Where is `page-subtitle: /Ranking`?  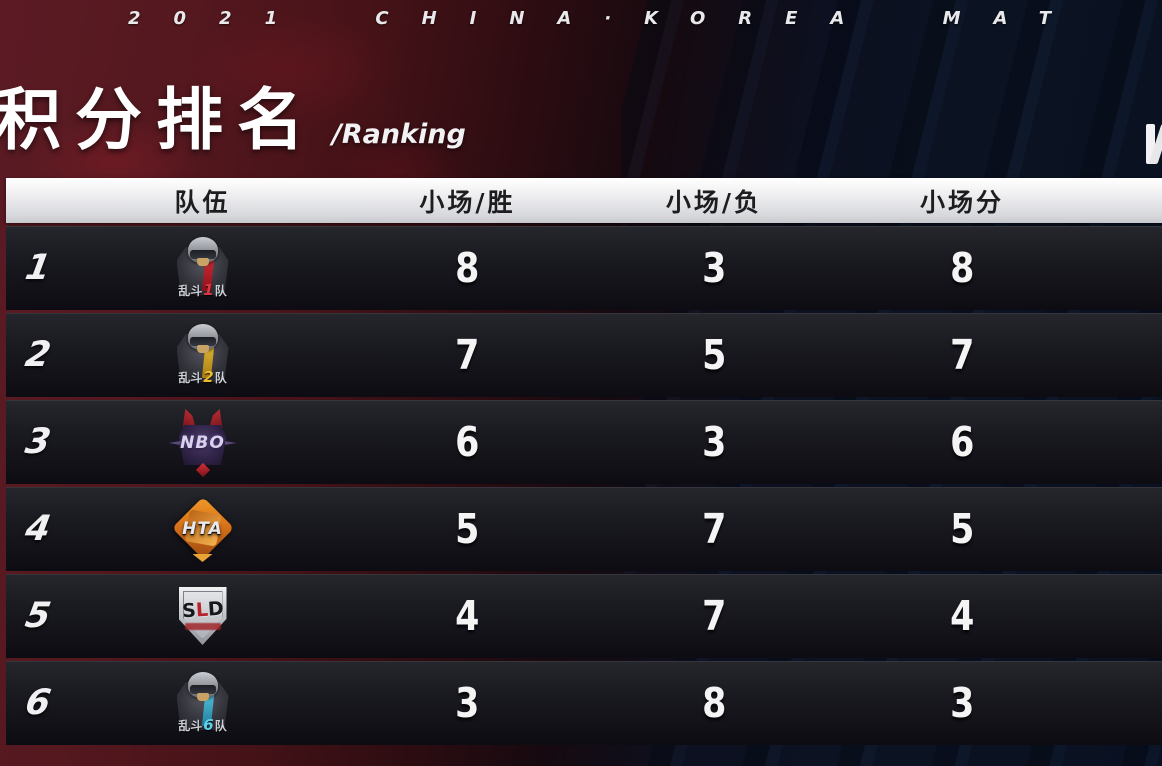
page-subtitle: /Ranking is located at coordinates (399, 134).